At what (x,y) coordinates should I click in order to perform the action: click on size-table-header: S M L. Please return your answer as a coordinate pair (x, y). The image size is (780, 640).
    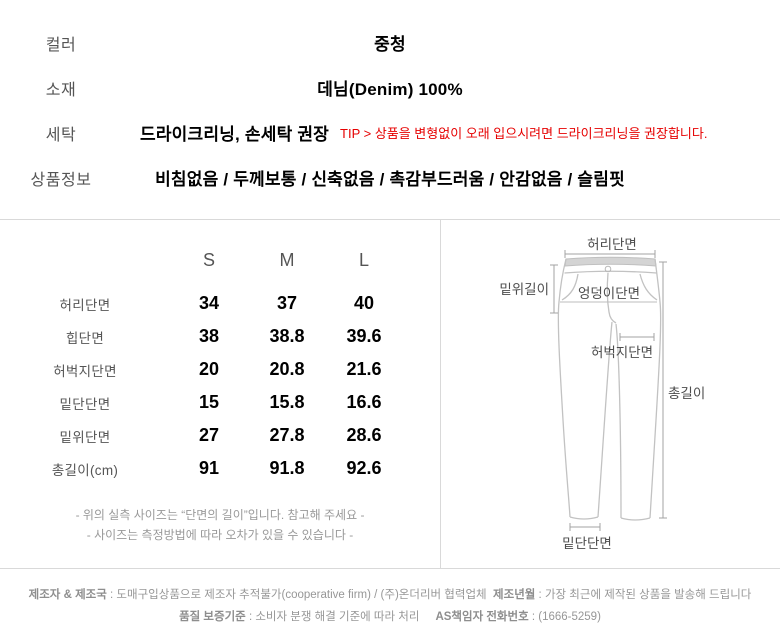
    Looking at the image, I should click on (220, 260).